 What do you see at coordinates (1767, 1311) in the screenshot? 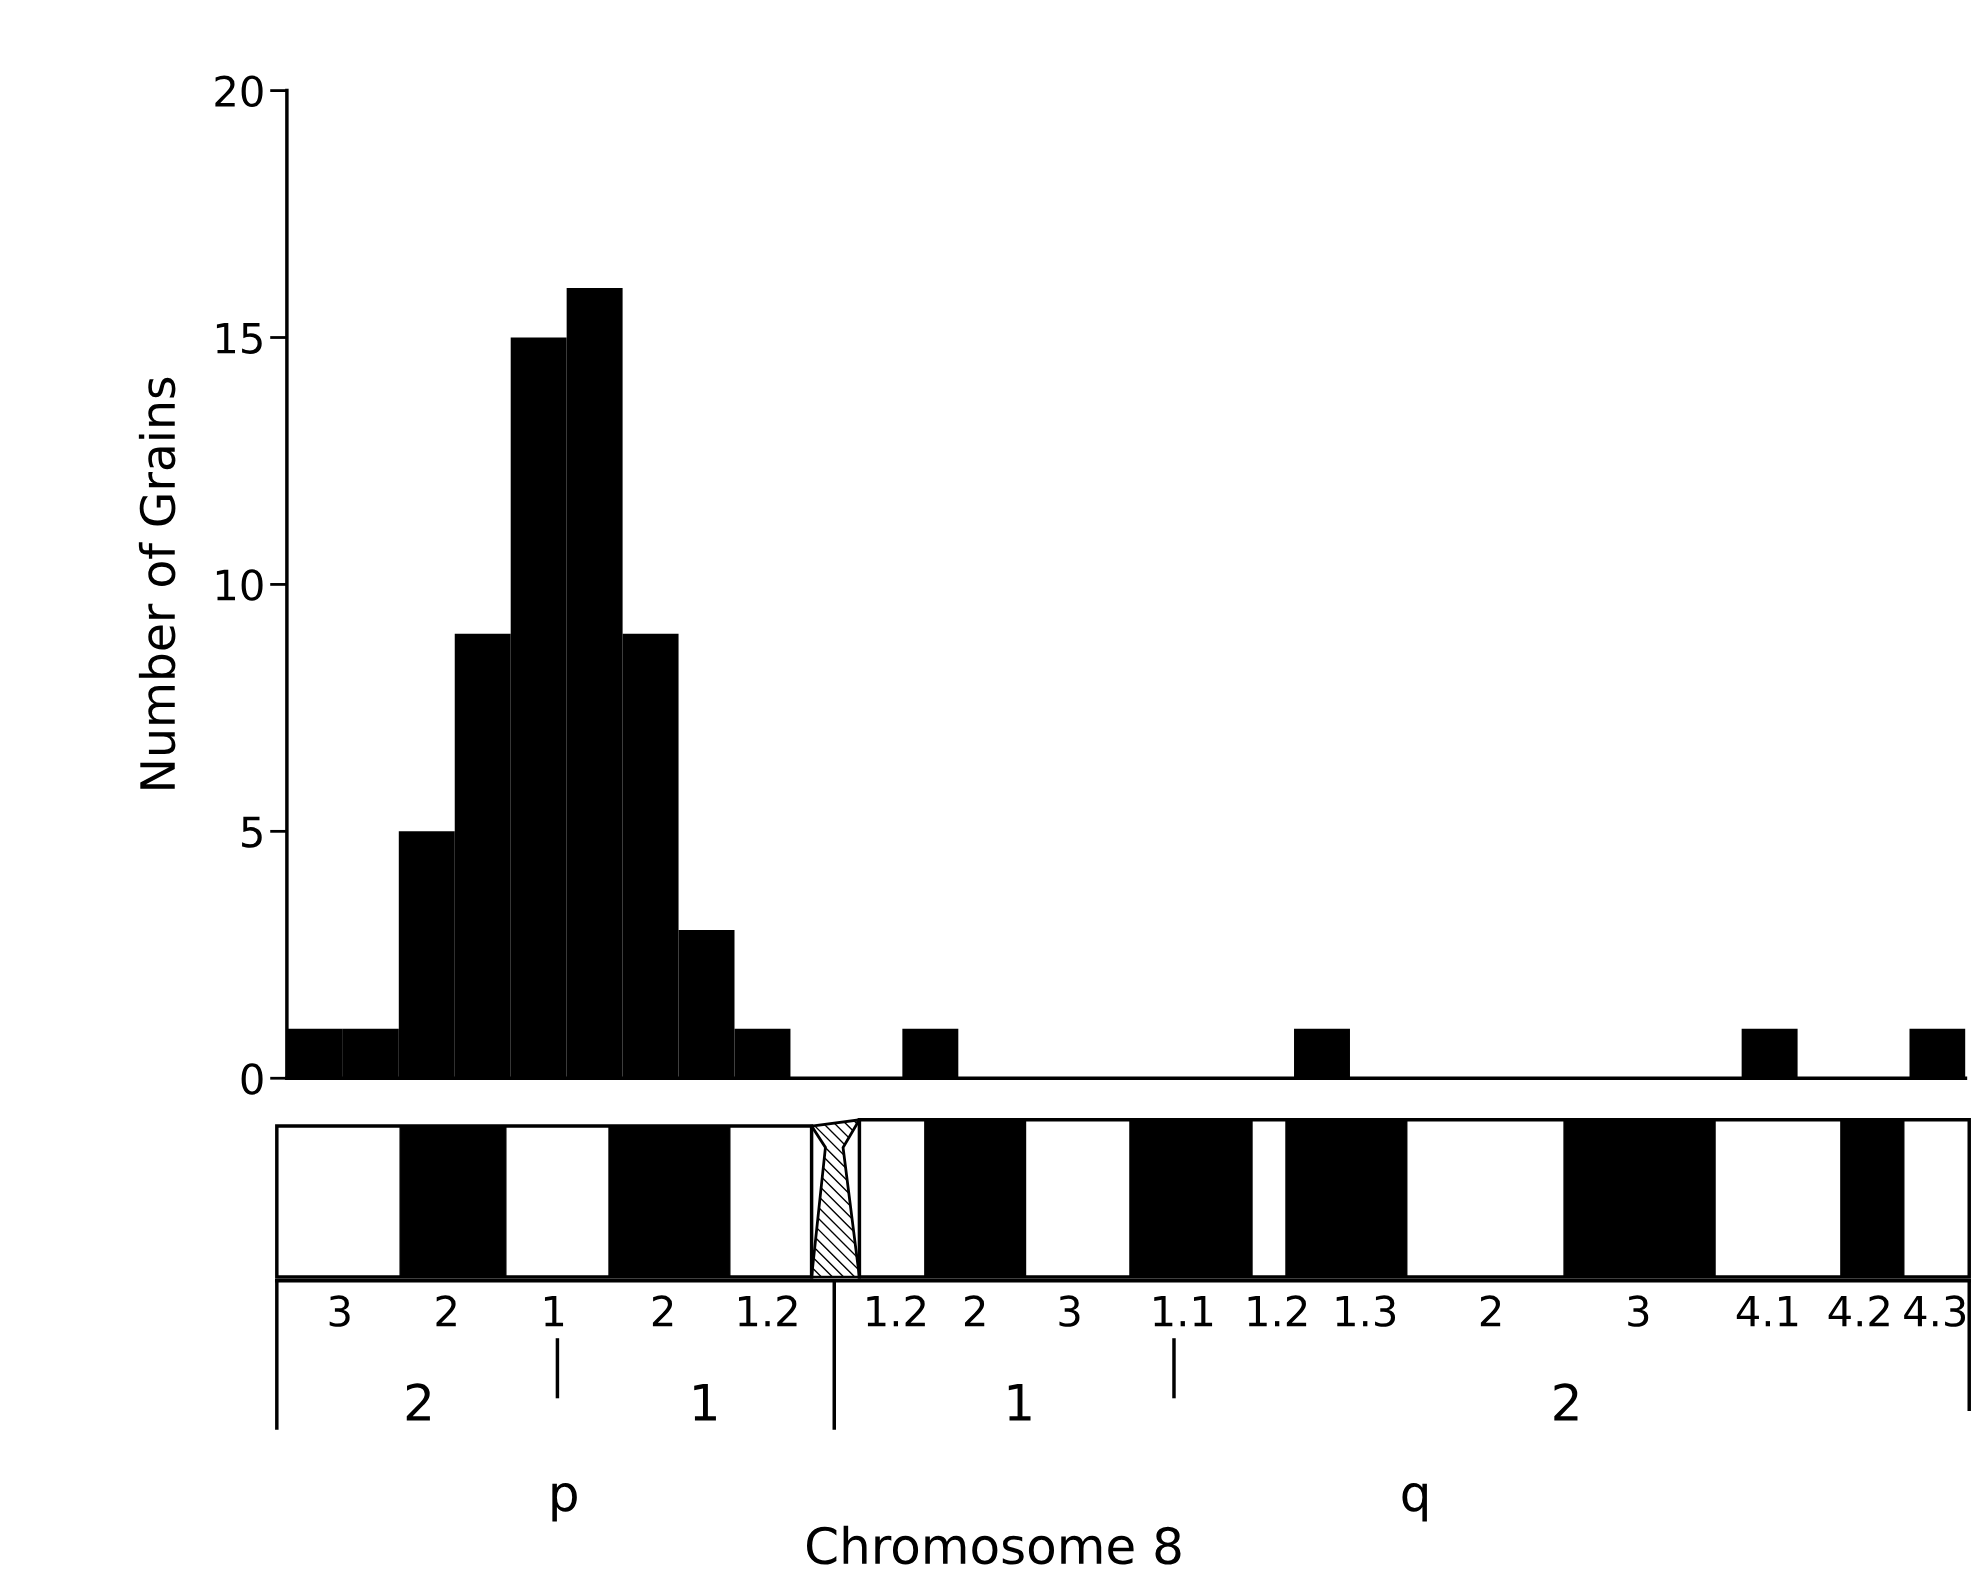
I see `text: 4.1` at bounding box center [1767, 1311].